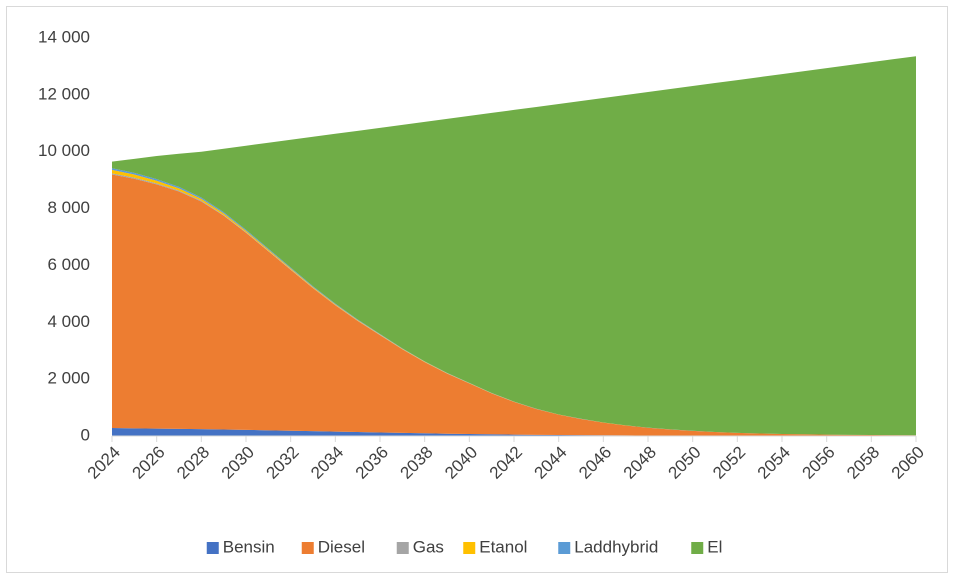 The width and height of the screenshot is (955, 578). What do you see at coordinates (68, 378) in the screenshot?
I see `y-tick-label: 2 000` at bounding box center [68, 378].